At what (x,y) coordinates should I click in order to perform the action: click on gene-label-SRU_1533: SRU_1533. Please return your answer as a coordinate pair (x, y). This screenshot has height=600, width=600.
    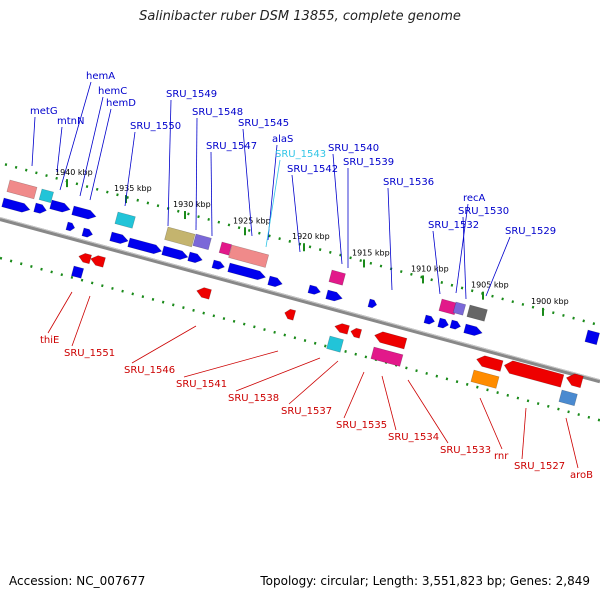
    Looking at the image, I should click on (465, 450).